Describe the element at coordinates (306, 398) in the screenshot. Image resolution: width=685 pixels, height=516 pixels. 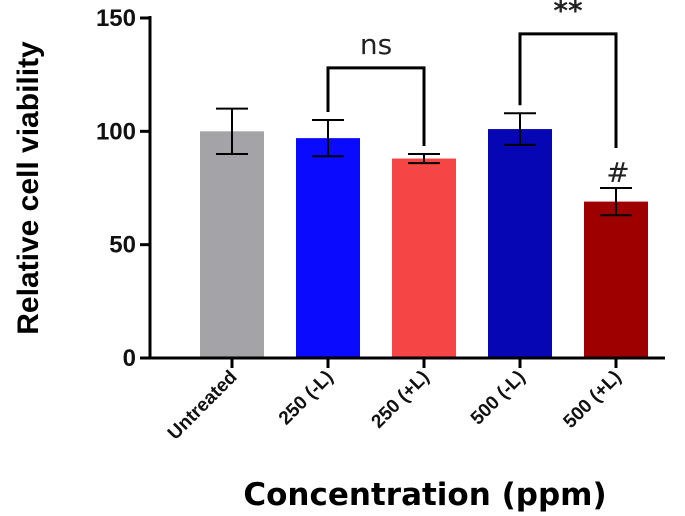
I see `x-tick-label: 250 (-L)` at that location.